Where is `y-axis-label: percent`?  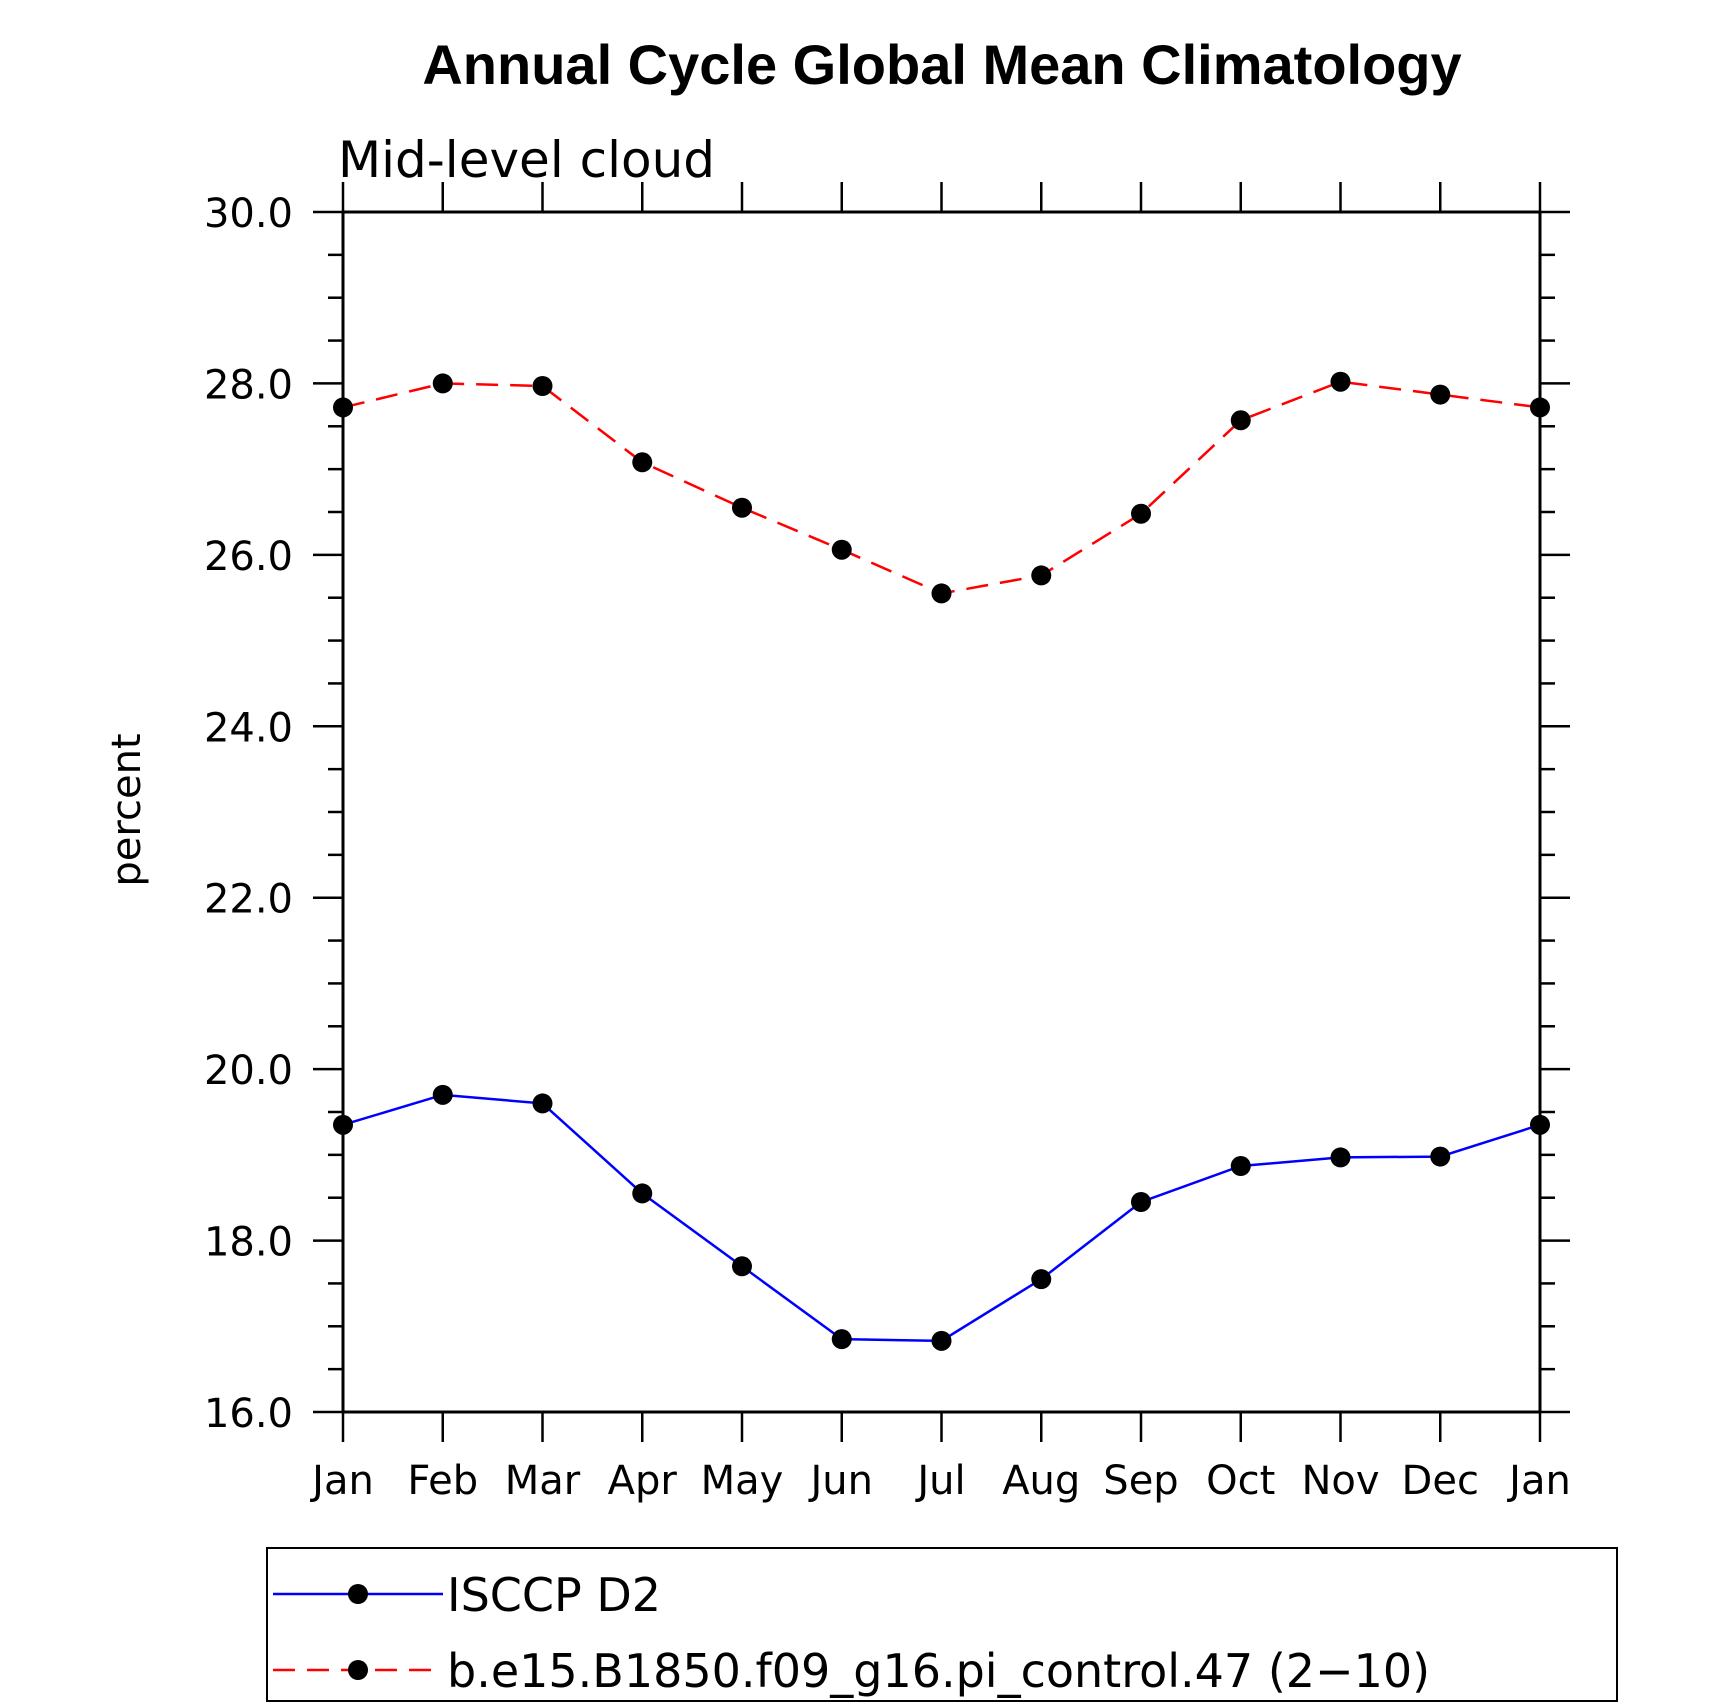
y-axis-label: percent is located at coordinates (127, 809).